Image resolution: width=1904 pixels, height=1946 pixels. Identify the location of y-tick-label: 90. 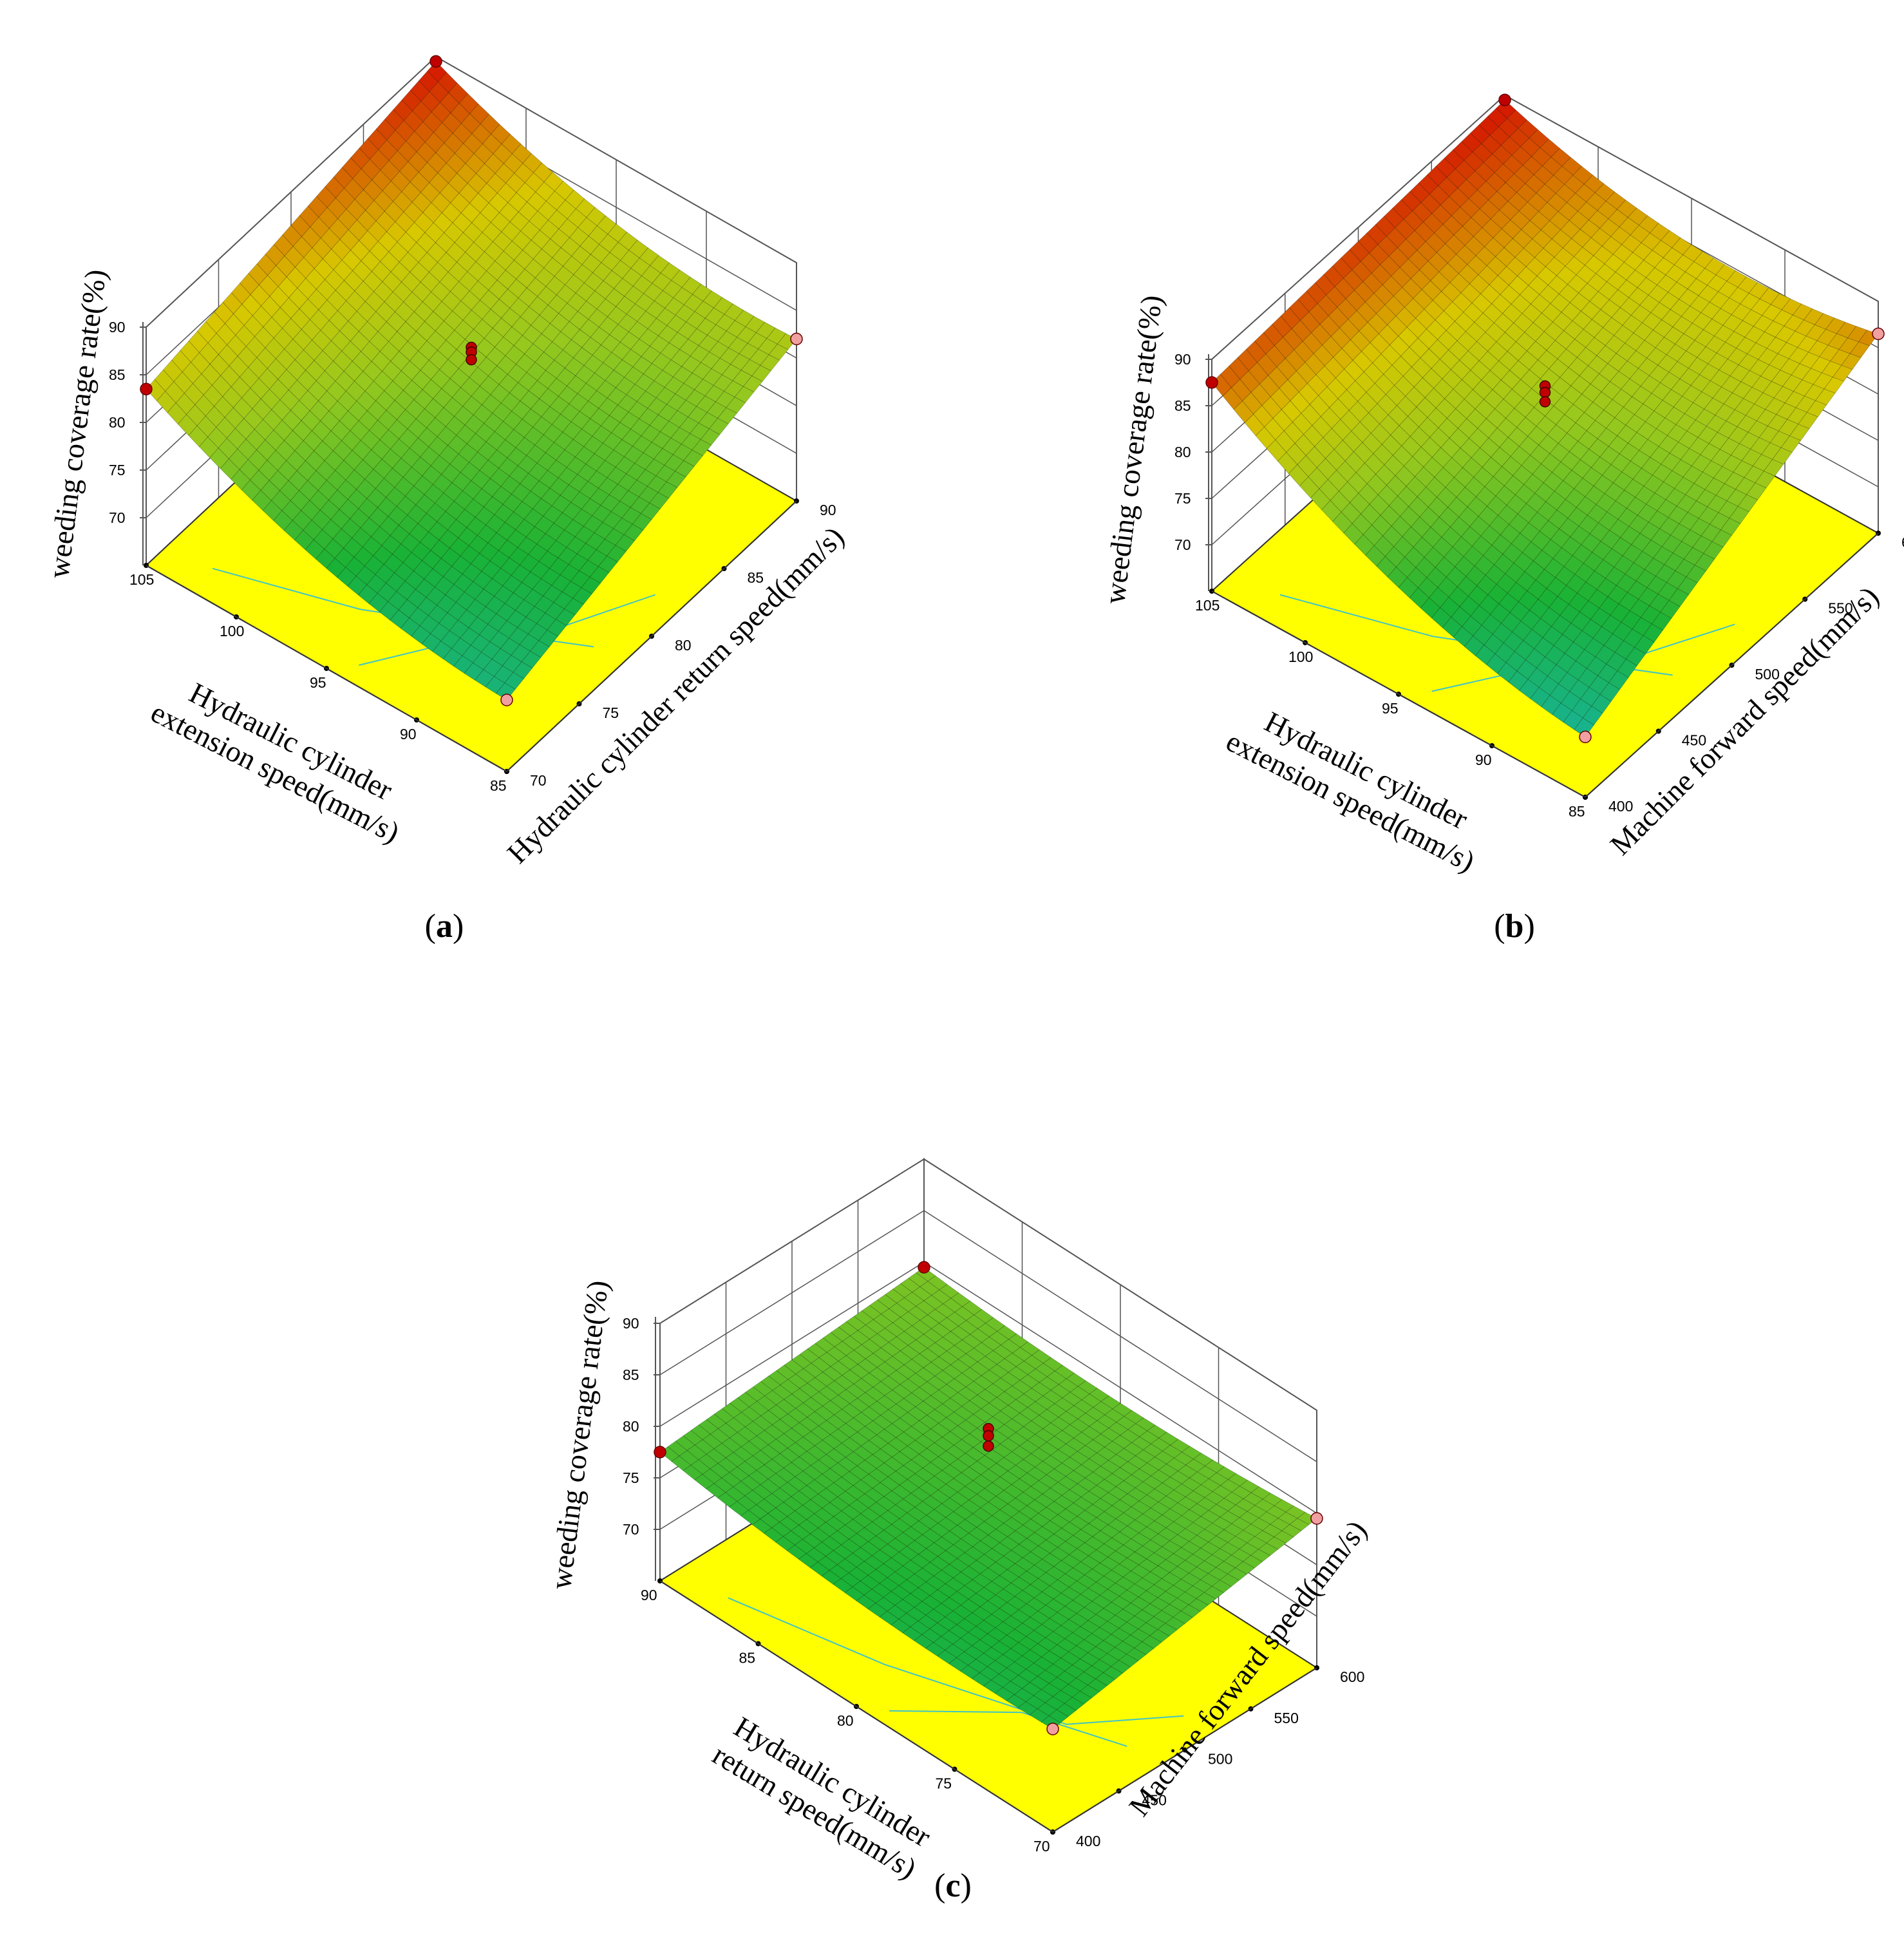
(828, 510).